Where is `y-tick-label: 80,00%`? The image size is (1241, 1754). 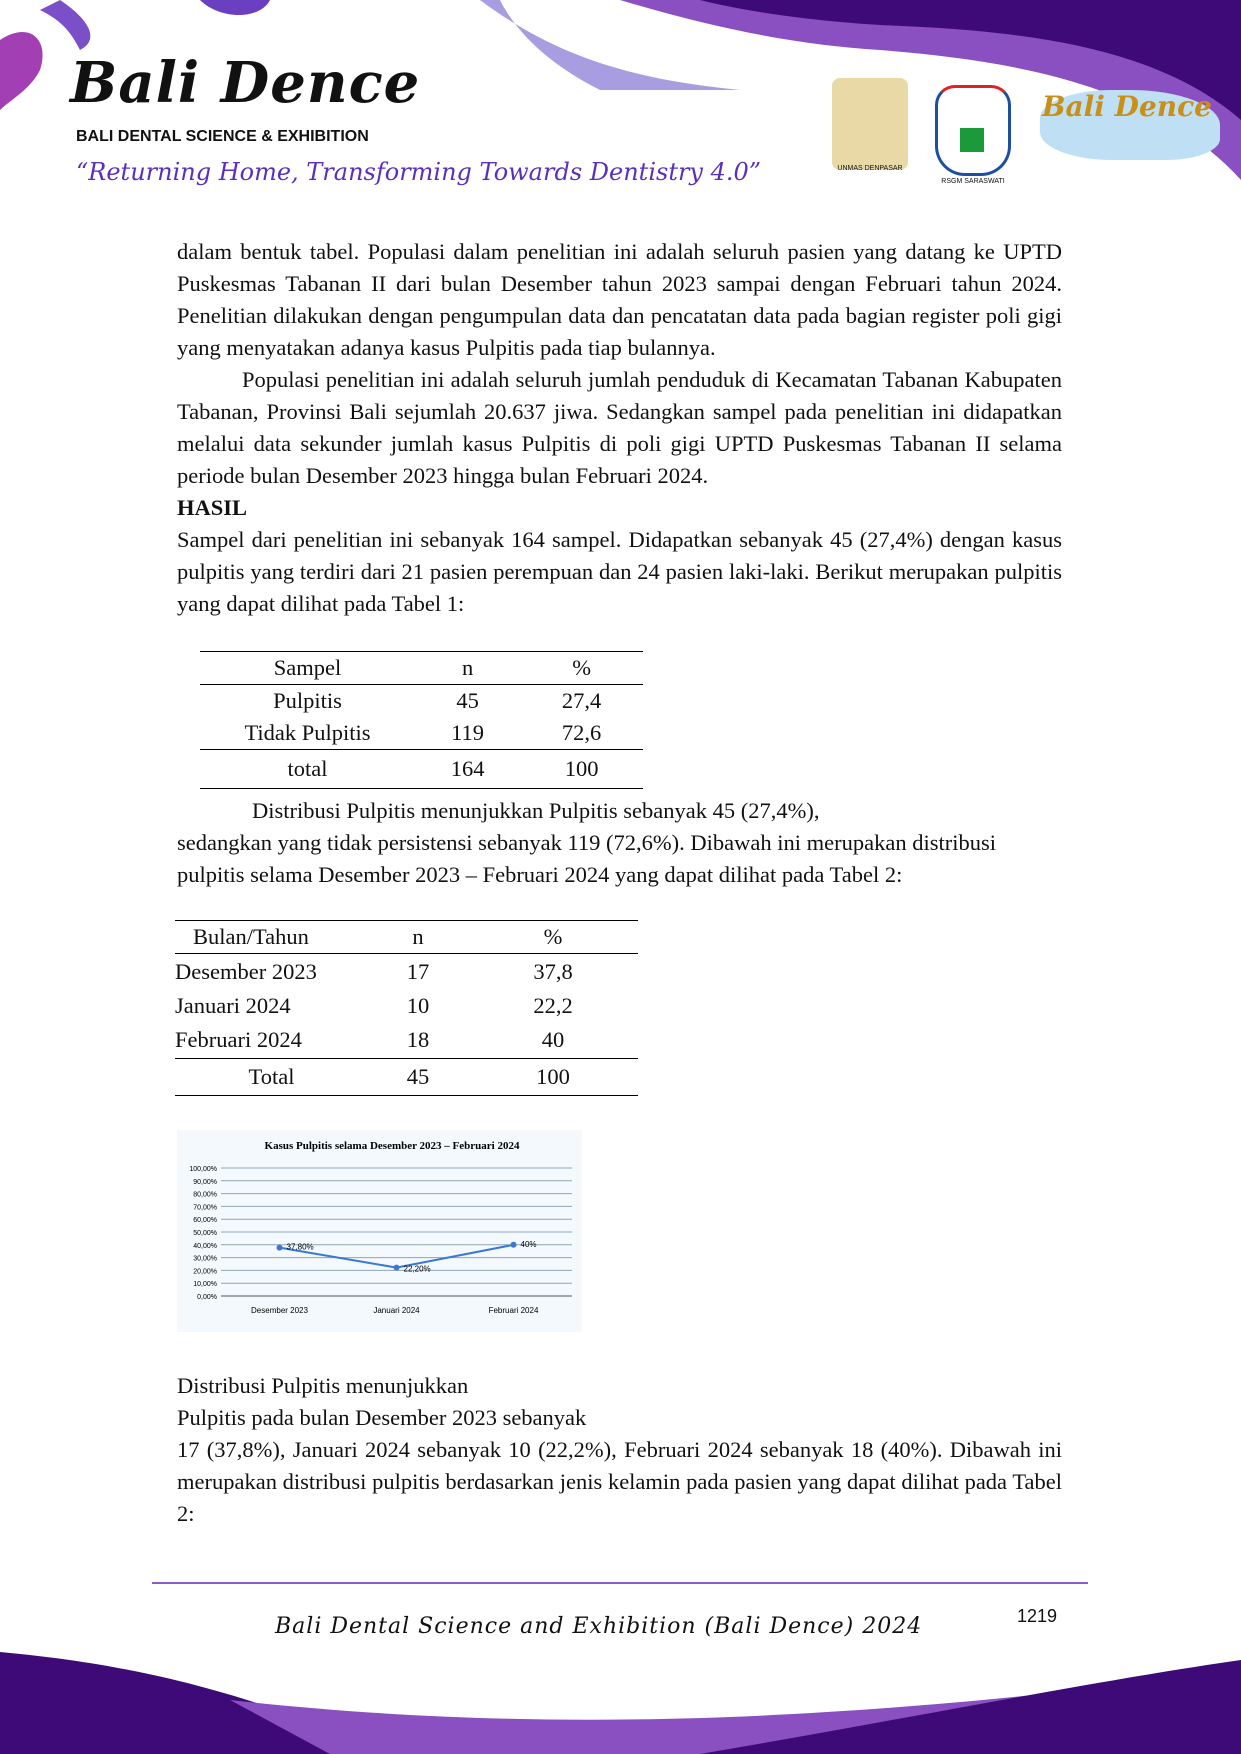
y-tick-label: 80,00% is located at coordinates (205, 1195).